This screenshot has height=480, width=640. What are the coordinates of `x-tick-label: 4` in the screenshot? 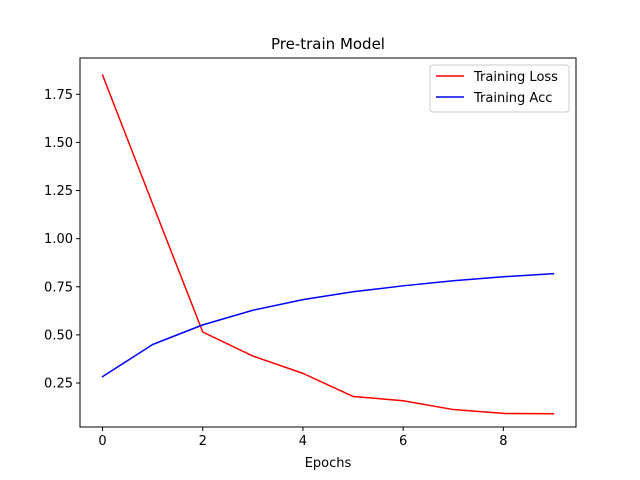 It's located at (303, 441).